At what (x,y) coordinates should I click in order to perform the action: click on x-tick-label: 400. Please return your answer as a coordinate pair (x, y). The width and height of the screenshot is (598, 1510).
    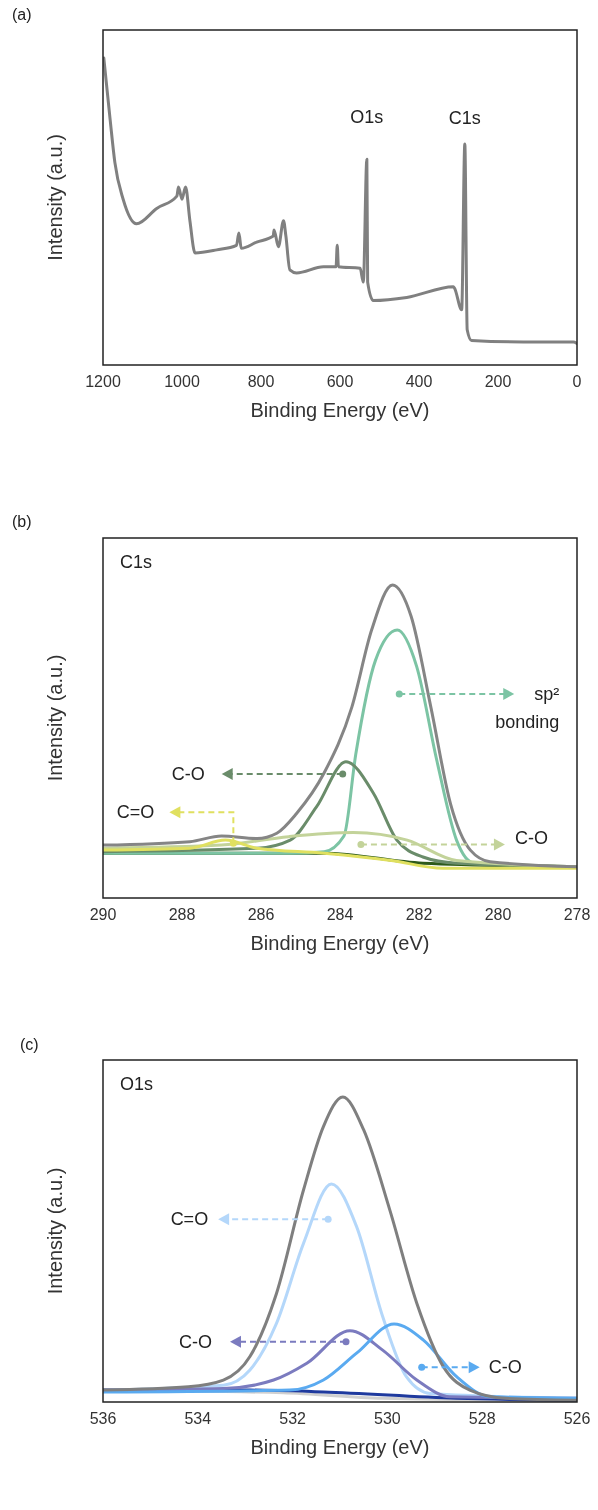
    Looking at the image, I should click on (419, 381).